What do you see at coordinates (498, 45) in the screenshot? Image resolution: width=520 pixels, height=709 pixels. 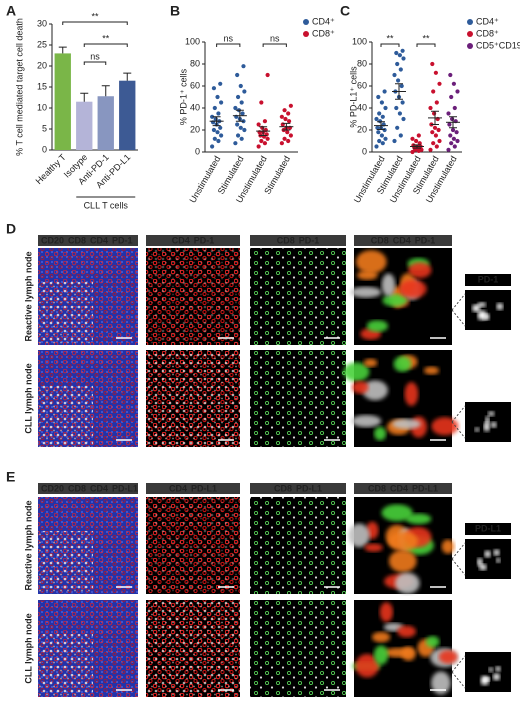 I see `legend-label: CD5⁺CD19⁺ CLL` at bounding box center [498, 45].